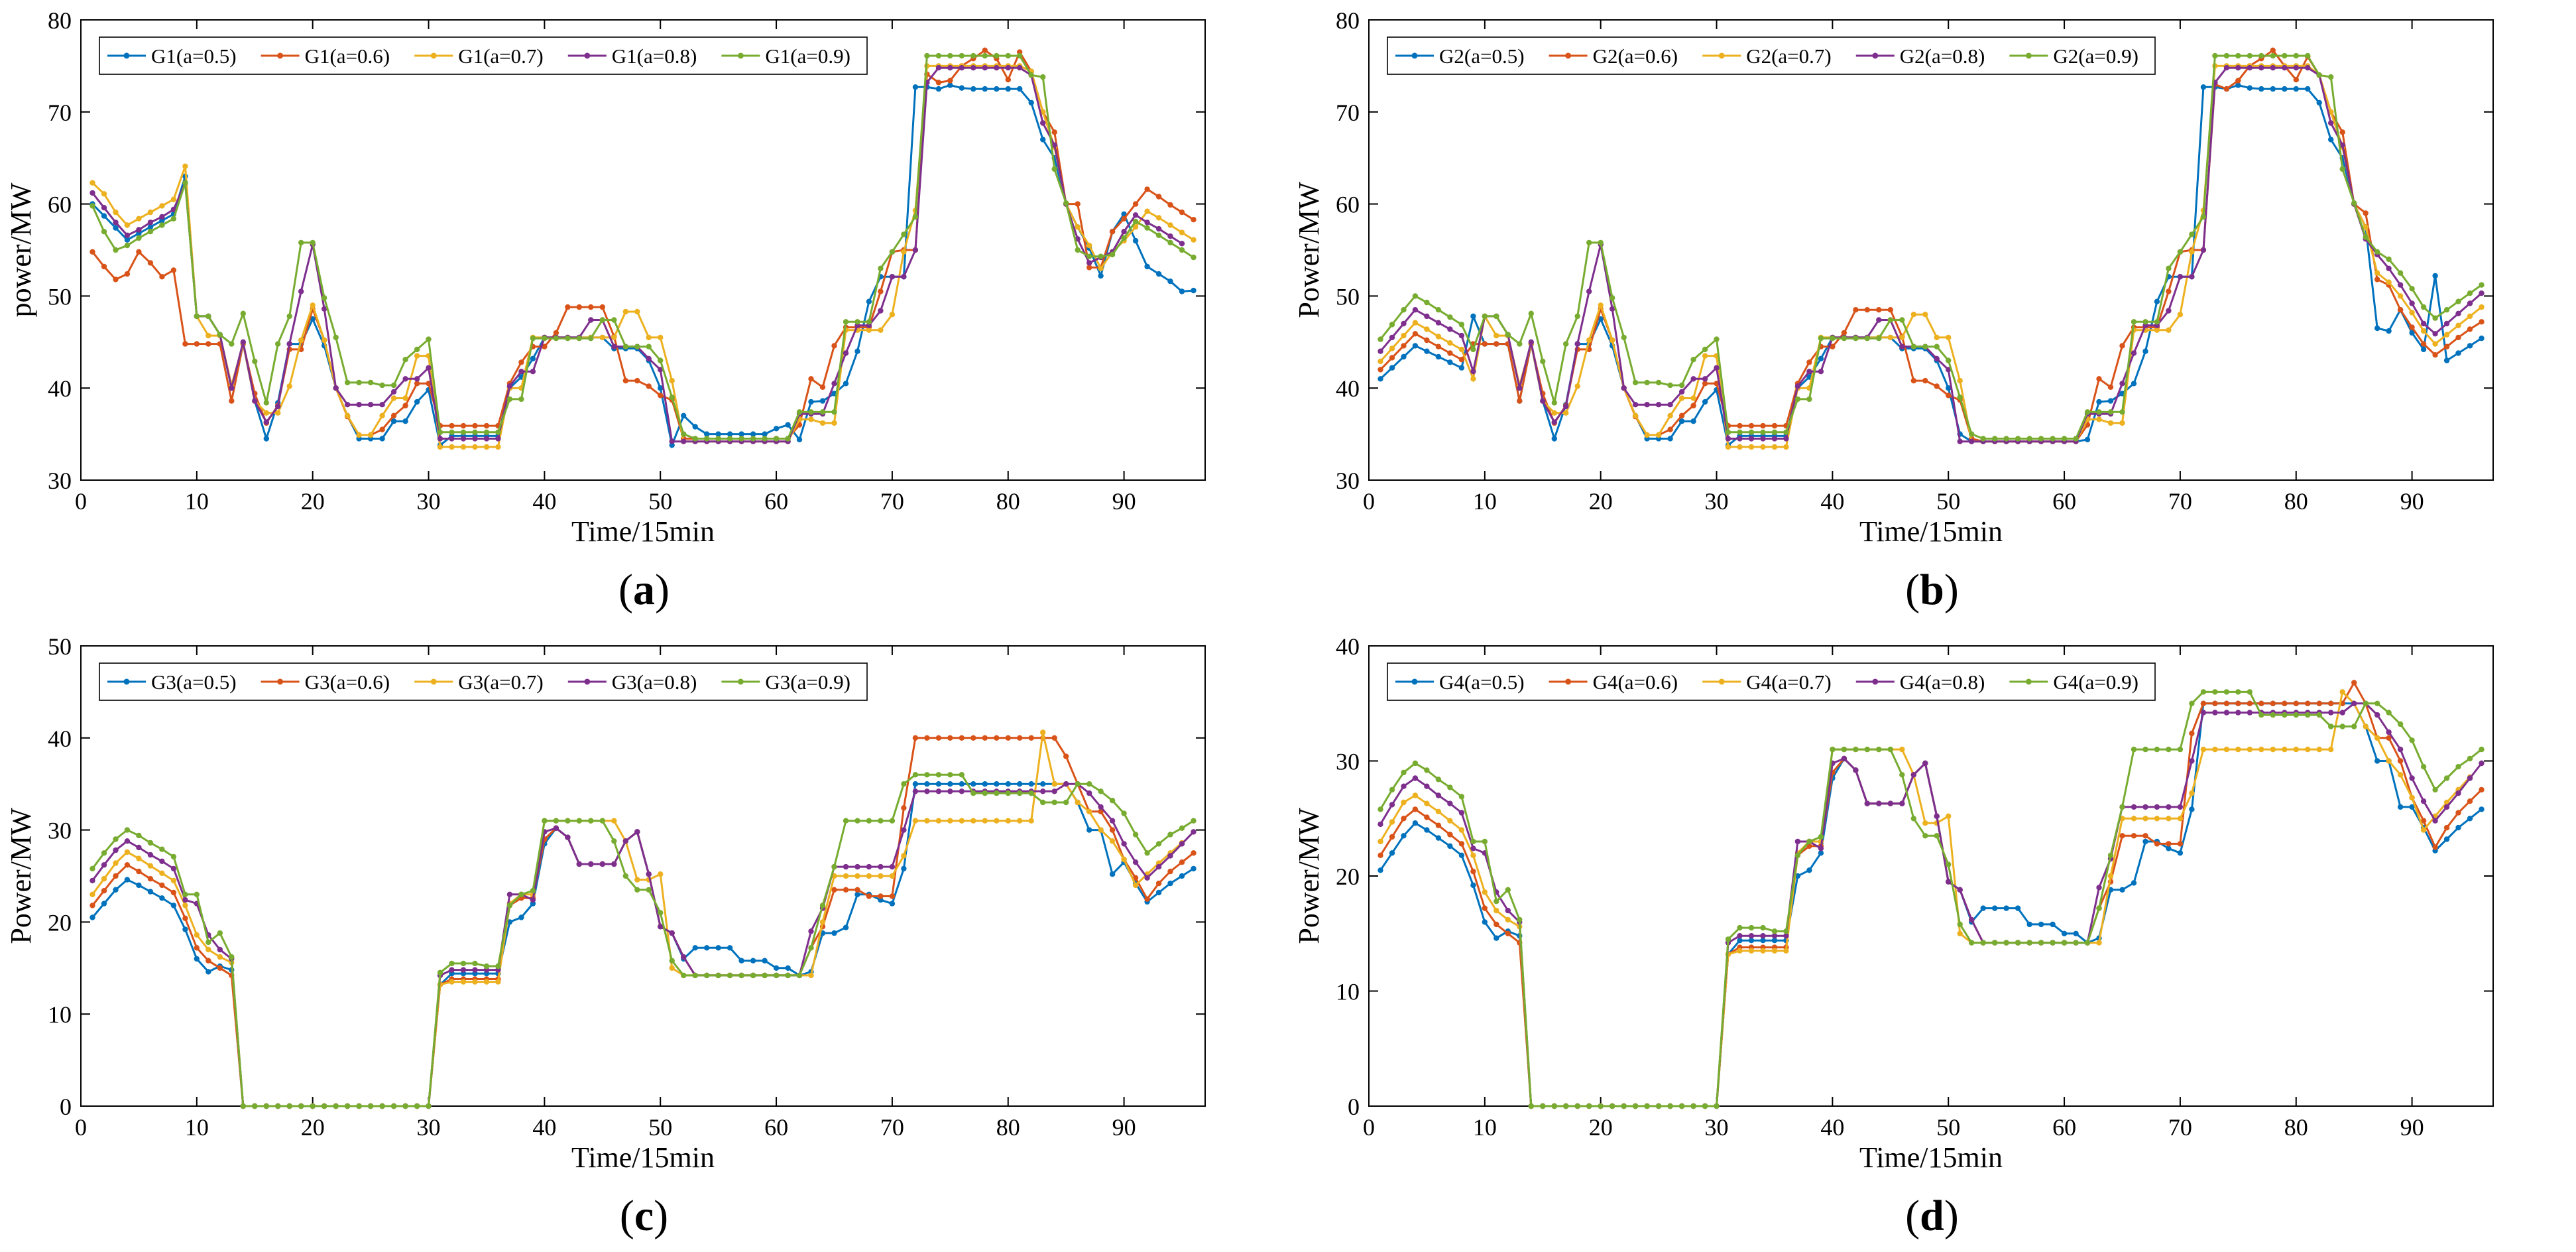 This screenshot has height=1252, width=2576. What do you see at coordinates (1636, 682) in the screenshot?
I see `legend-entry: G4(a=0.6)` at bounding box center [1636, 682].